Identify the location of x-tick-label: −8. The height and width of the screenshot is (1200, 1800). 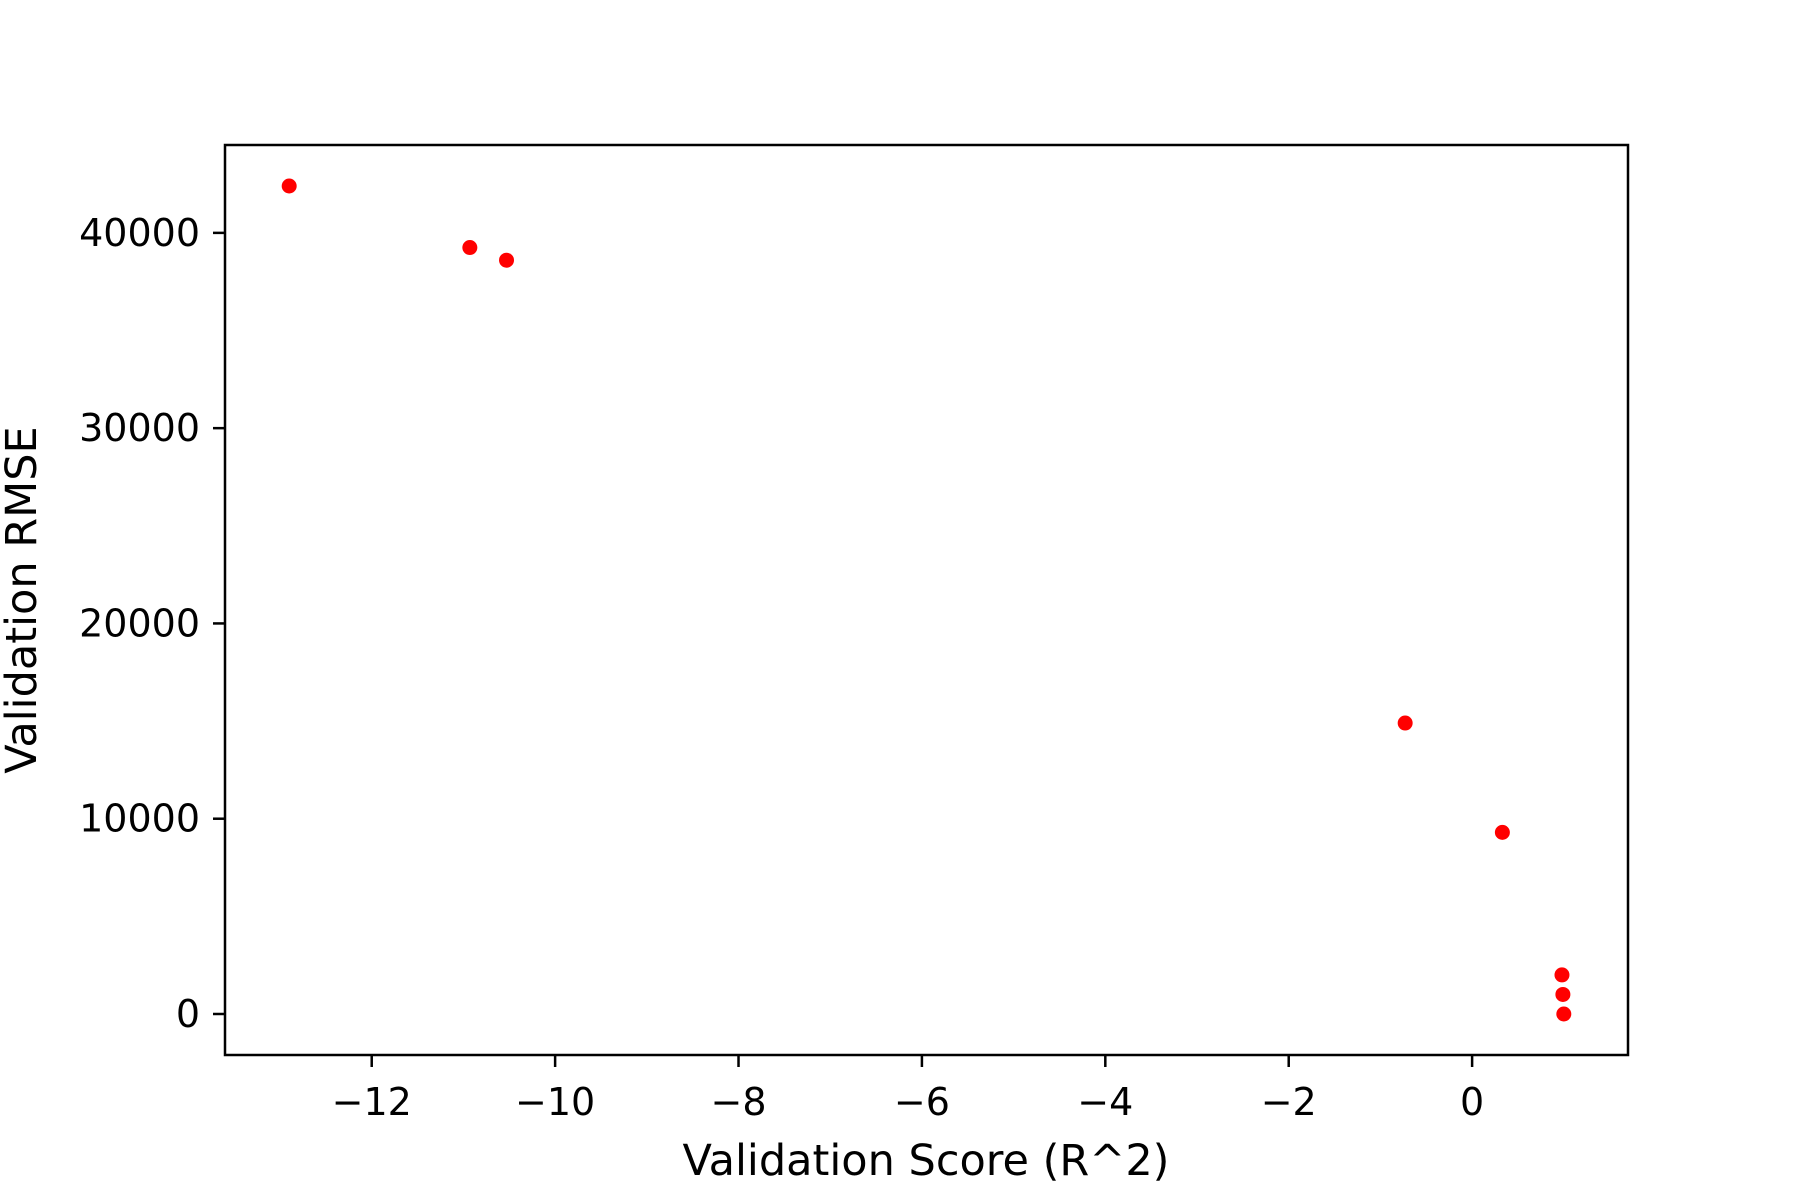
(739, 1102).